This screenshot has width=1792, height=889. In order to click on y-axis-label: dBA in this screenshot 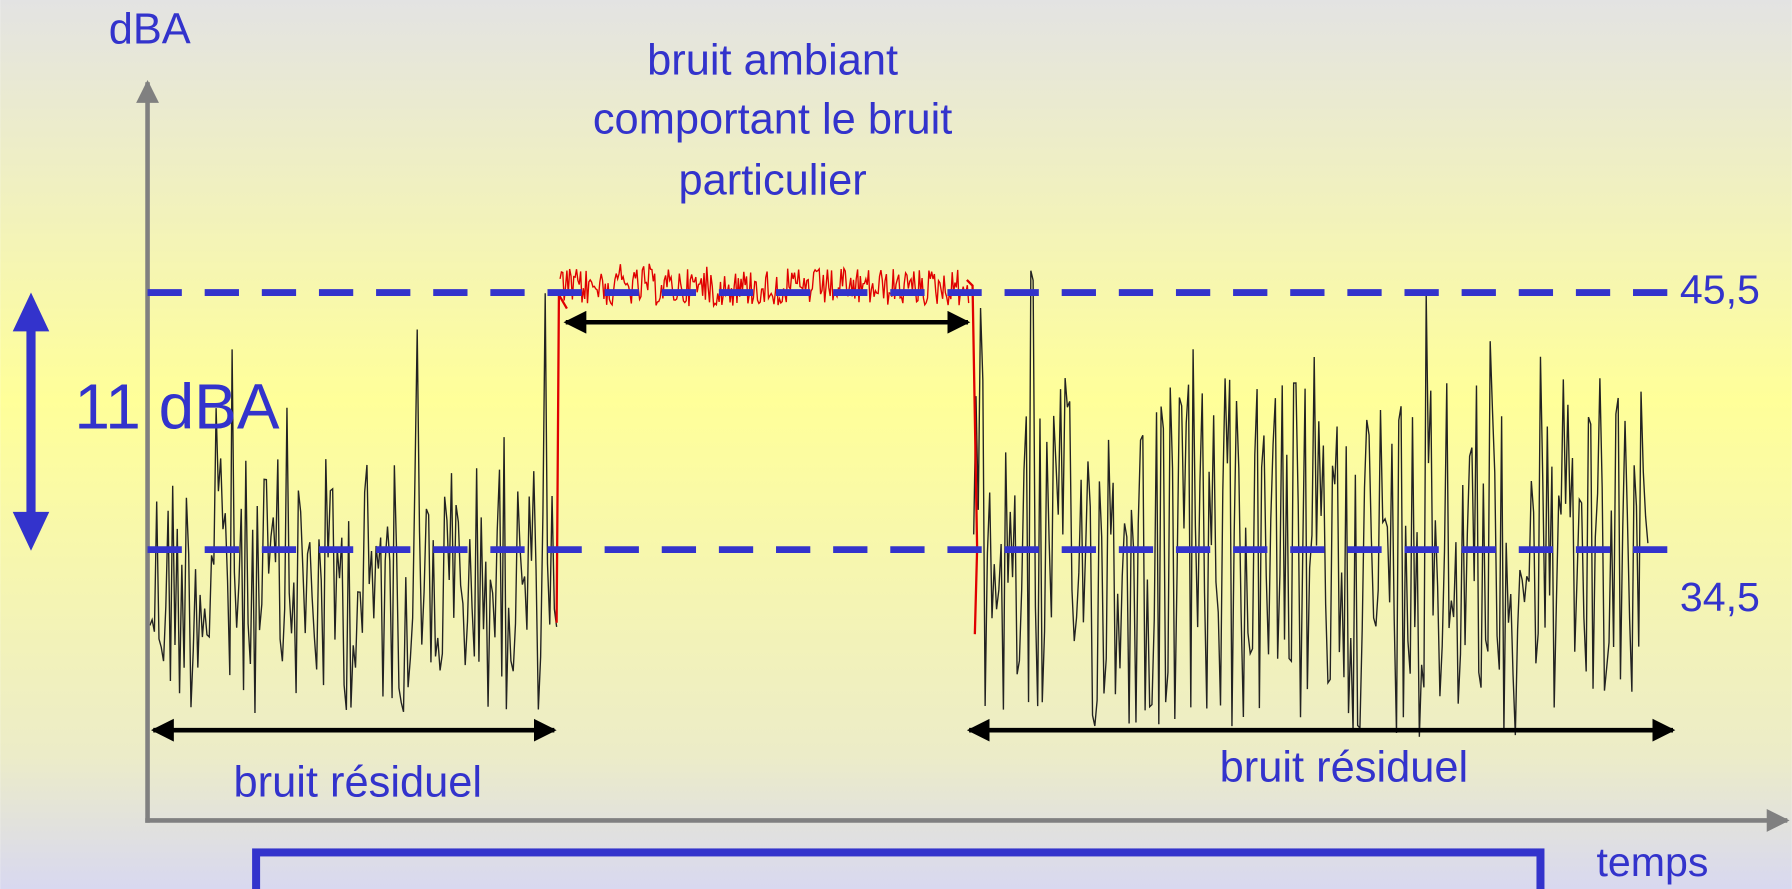, I will do `click(150, 29)`.